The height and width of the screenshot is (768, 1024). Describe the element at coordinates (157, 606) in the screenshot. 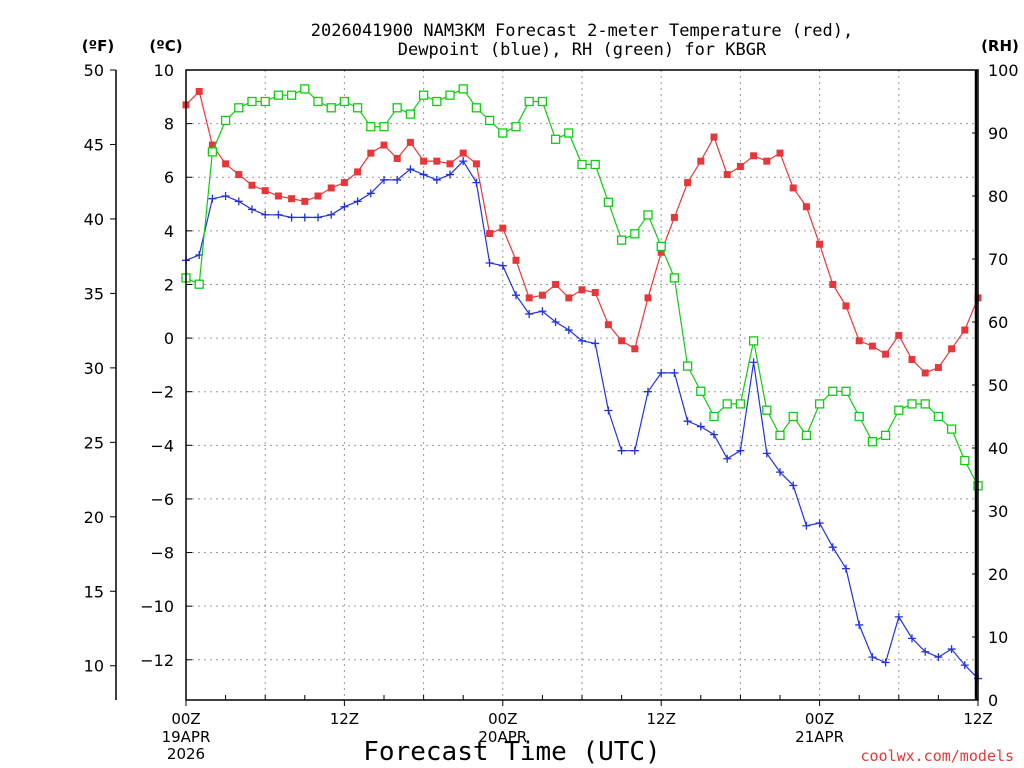

I see `celsius-tick-label: −10` at that location.